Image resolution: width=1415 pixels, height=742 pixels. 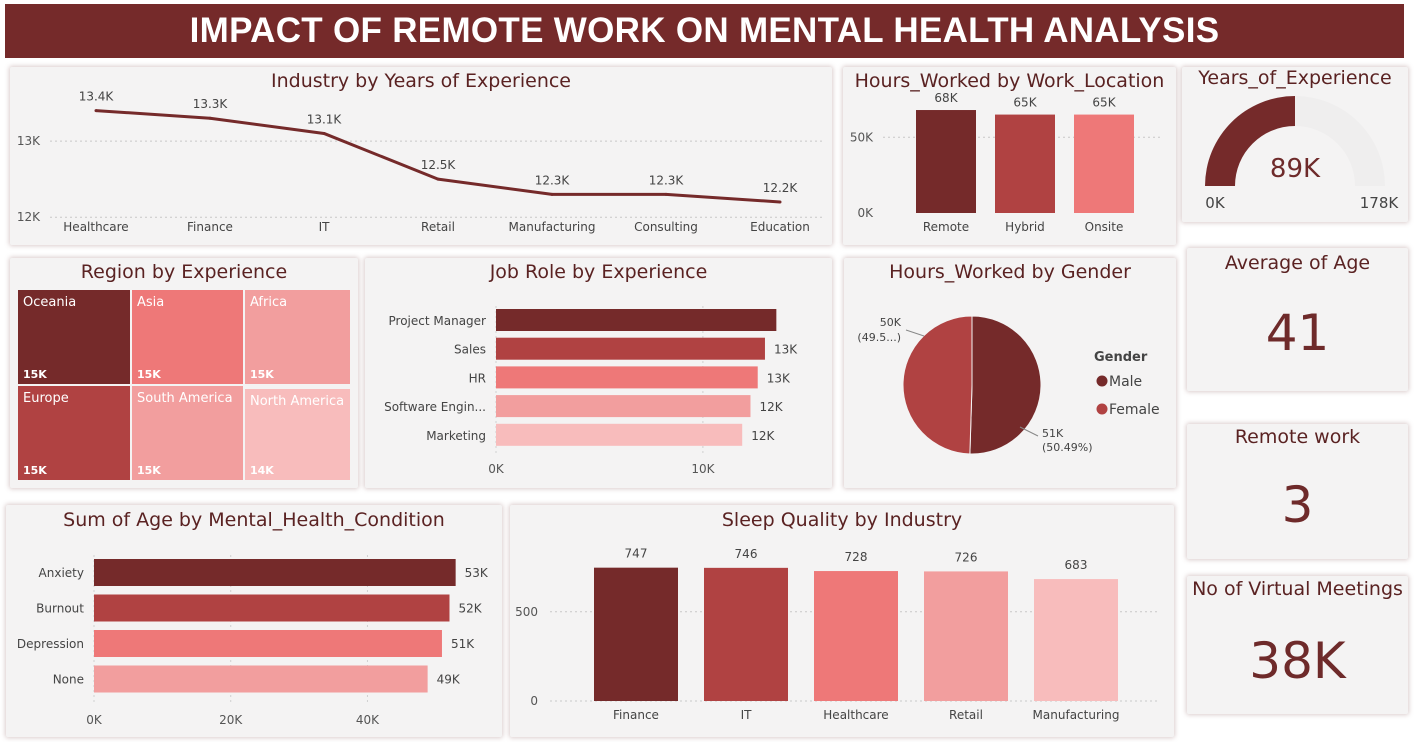 I want to click on y-tick-label: 500, so click(x=526, y=612).